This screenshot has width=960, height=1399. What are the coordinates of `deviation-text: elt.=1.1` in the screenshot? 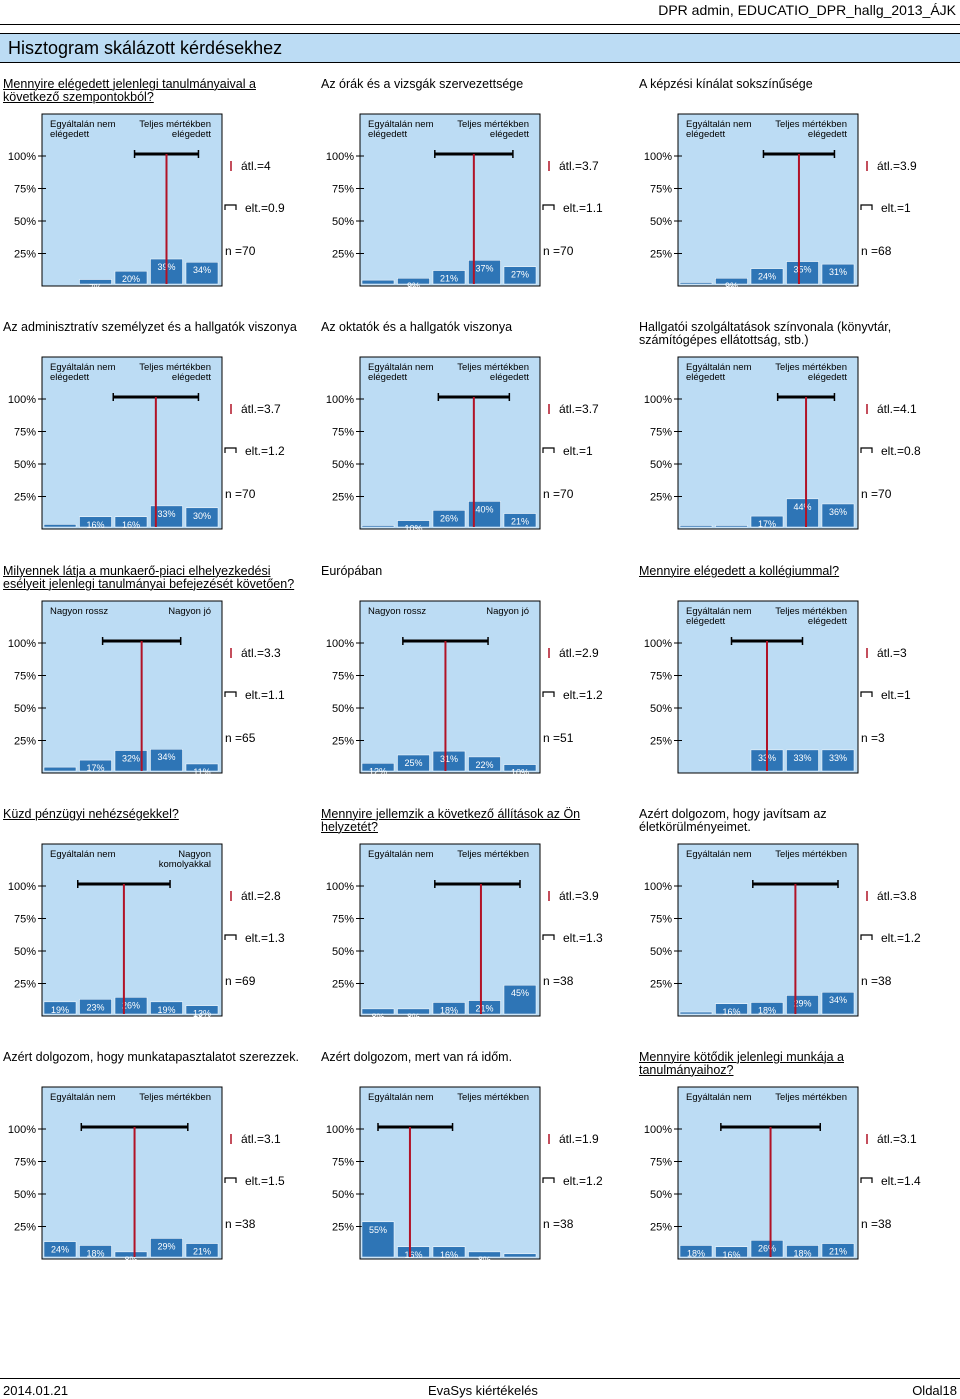 It's located at (265, 695).